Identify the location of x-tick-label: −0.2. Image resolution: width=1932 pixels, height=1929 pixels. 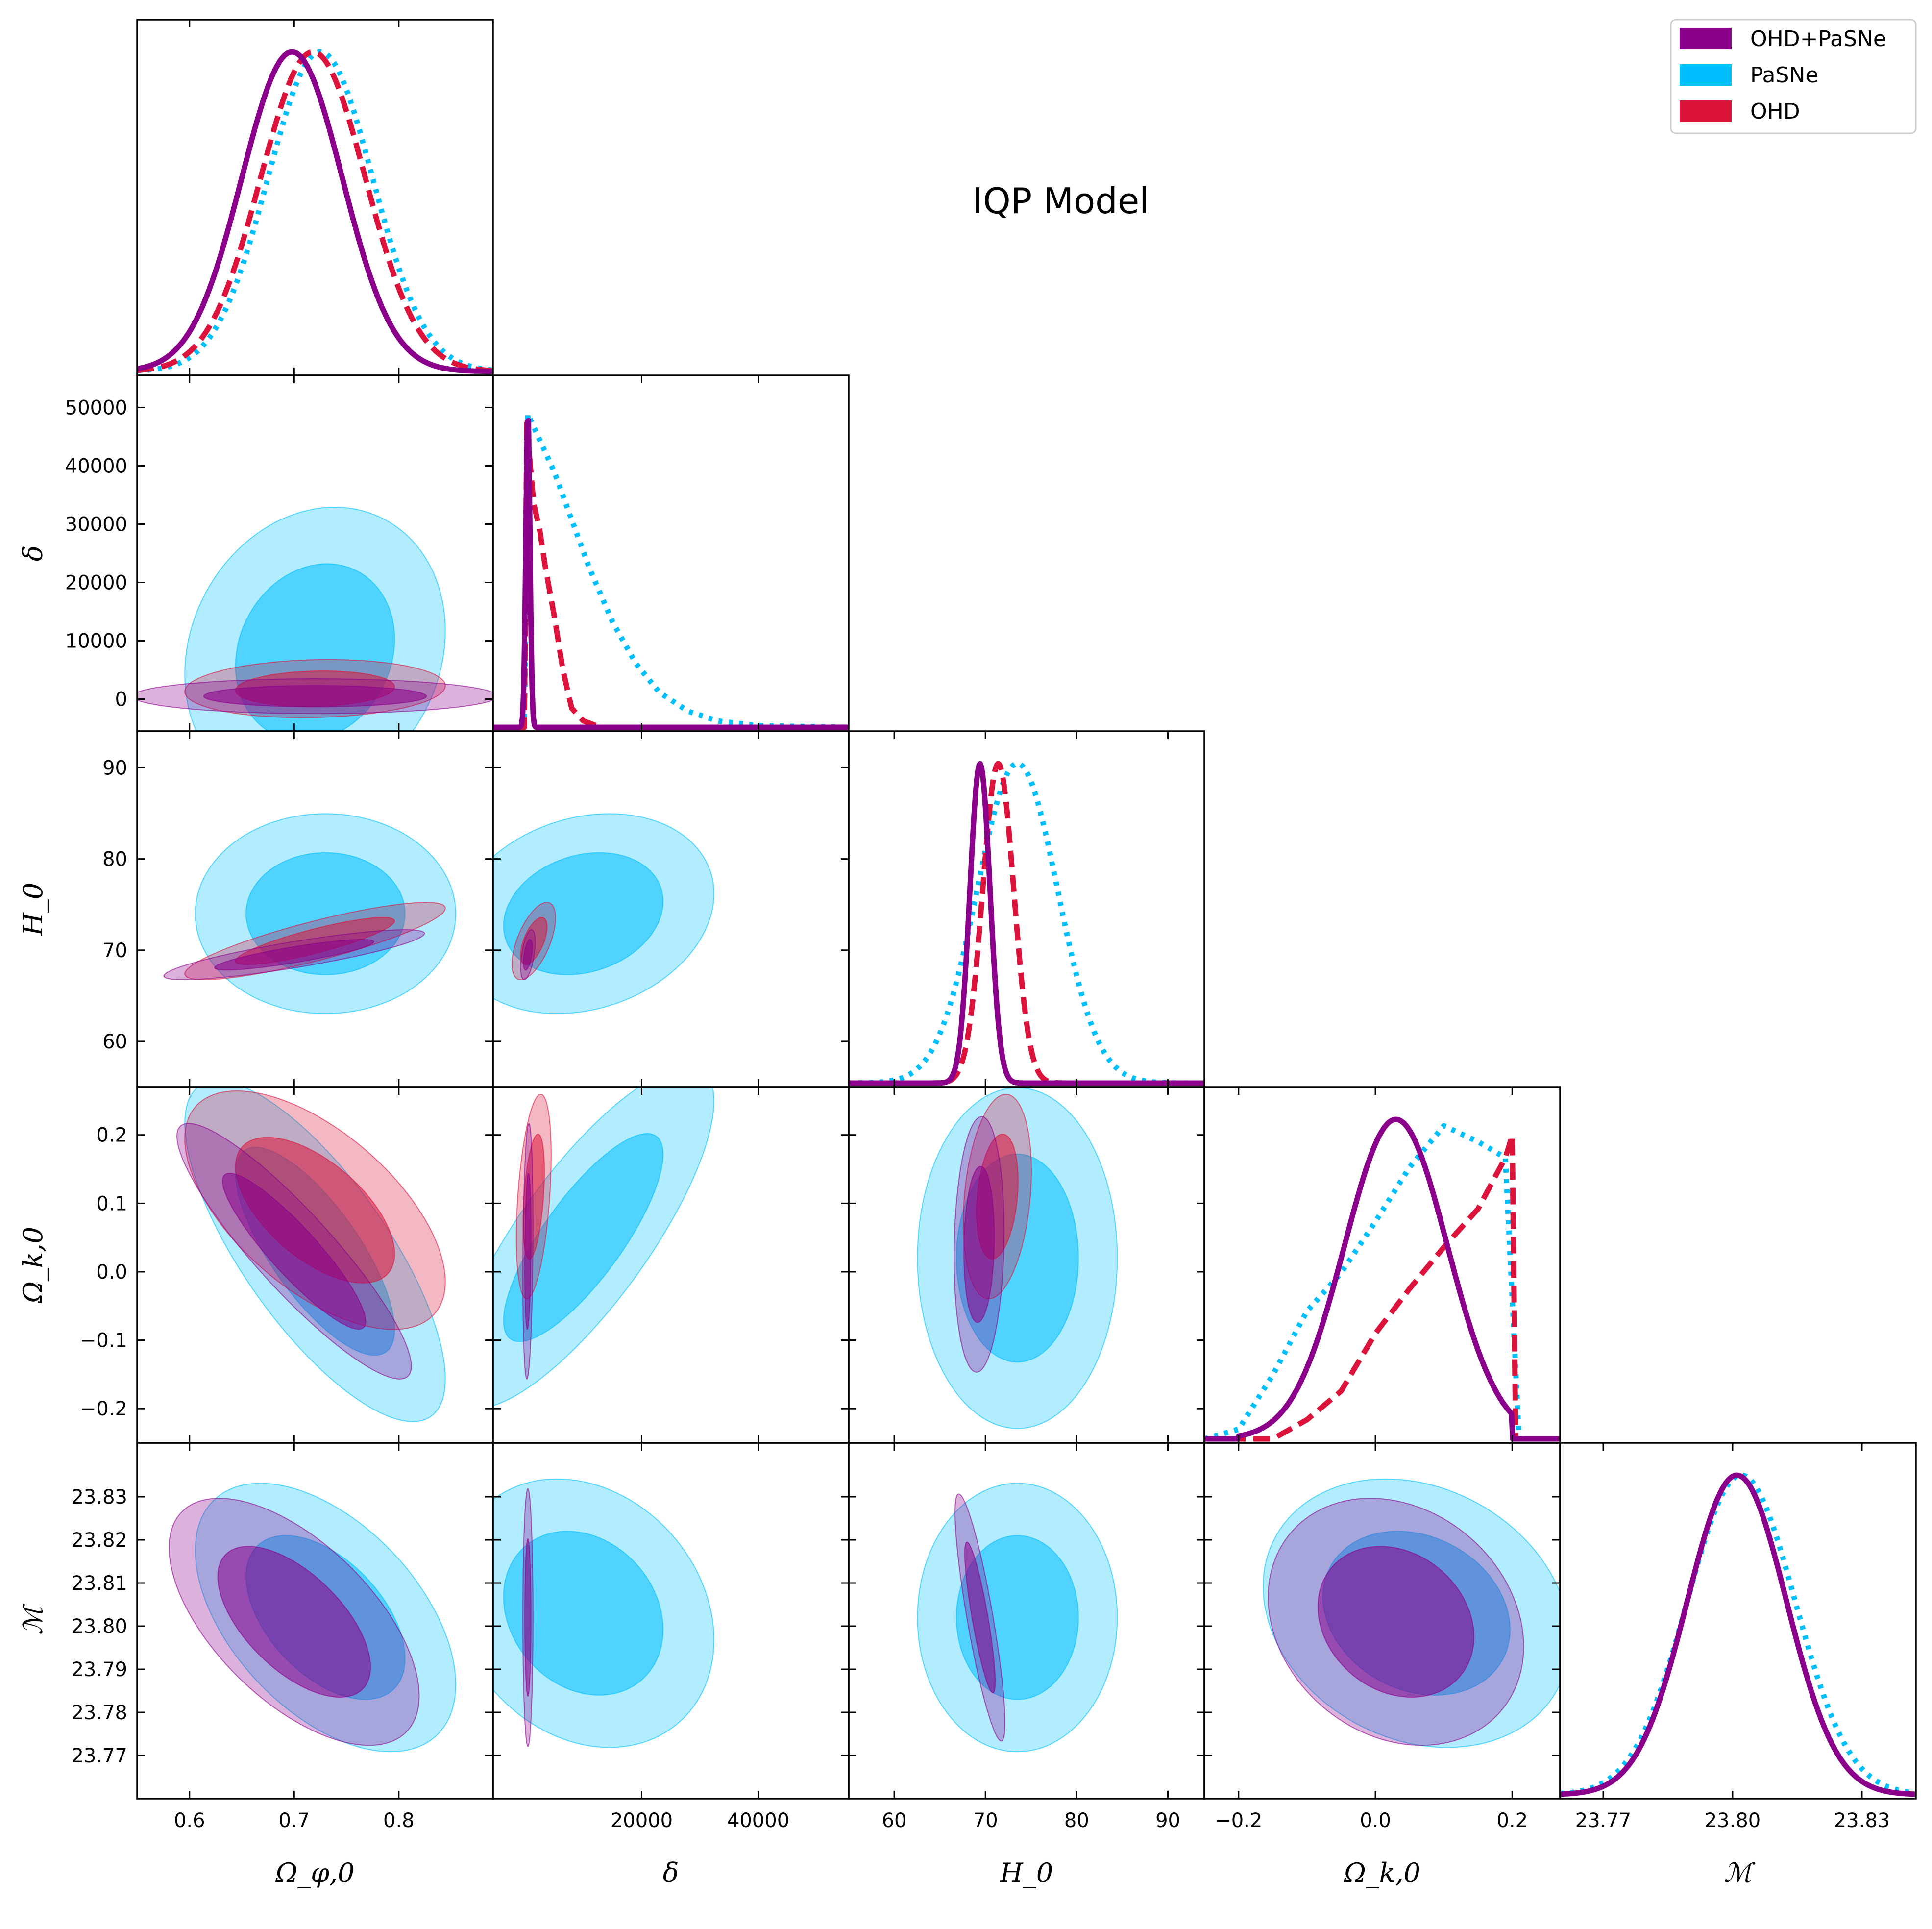
(1238, 1821).